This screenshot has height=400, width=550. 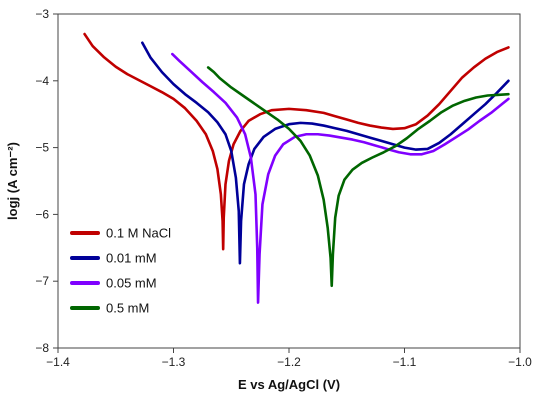 I want to click on x-tick-label: −1.3, so click(x=174, y=362).